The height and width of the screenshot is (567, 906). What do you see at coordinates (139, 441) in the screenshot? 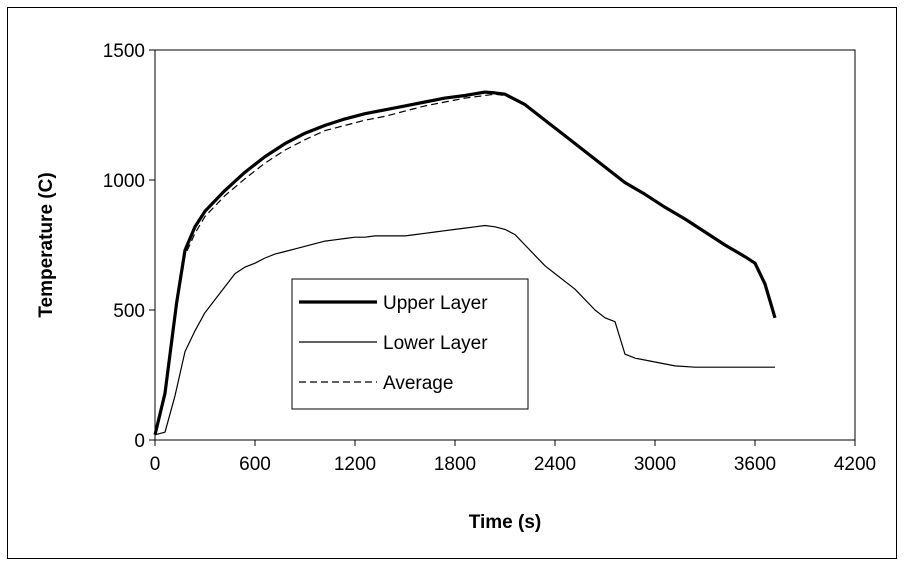
I see `y-tick-label: 0` at bounding box center [139, 441].